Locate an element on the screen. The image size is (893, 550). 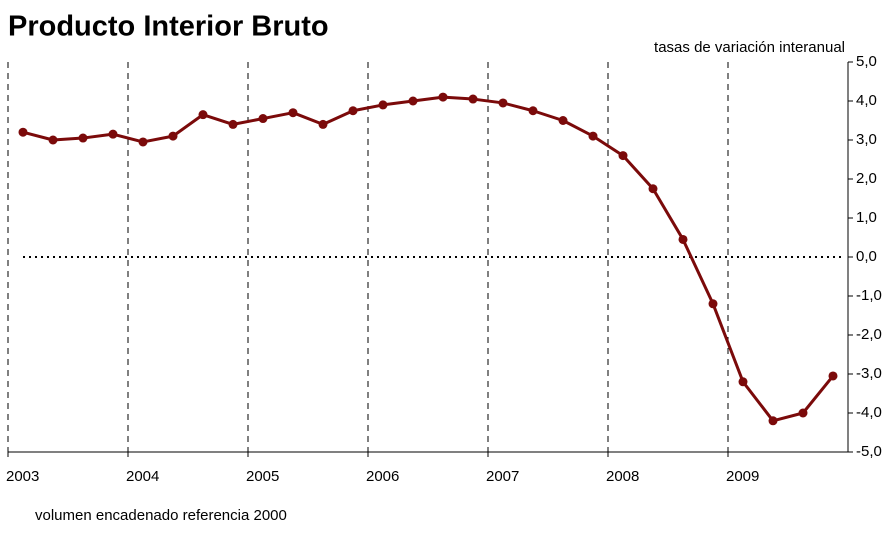
x-tick-label: 2003 is located at coordinates (22, 476).